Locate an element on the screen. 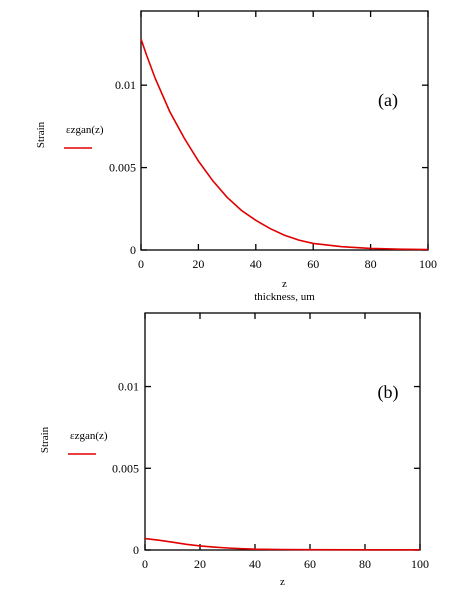 The image size is (474, 593). panel-b-y-tick-label: 0.01 is located at coordinates (128, 387).